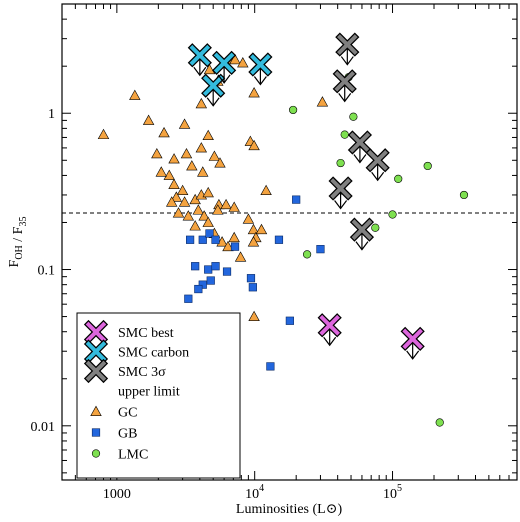 The width and height of the screenshot is (520, 522). What do you see at coordinates (127, 413) in the screenshot?
I see `legend-label-gc: GC` at bounding box center [127, 413].